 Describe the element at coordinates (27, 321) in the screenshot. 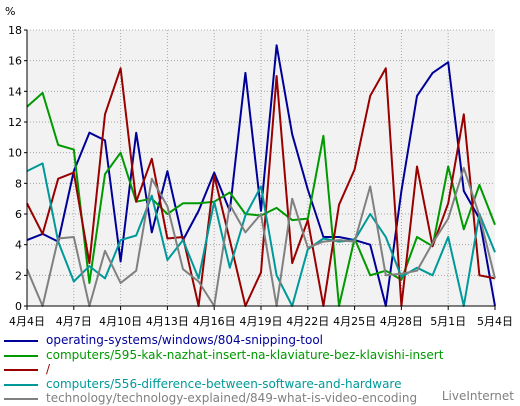

I see `x-tick-label: 4月4日` at that location.